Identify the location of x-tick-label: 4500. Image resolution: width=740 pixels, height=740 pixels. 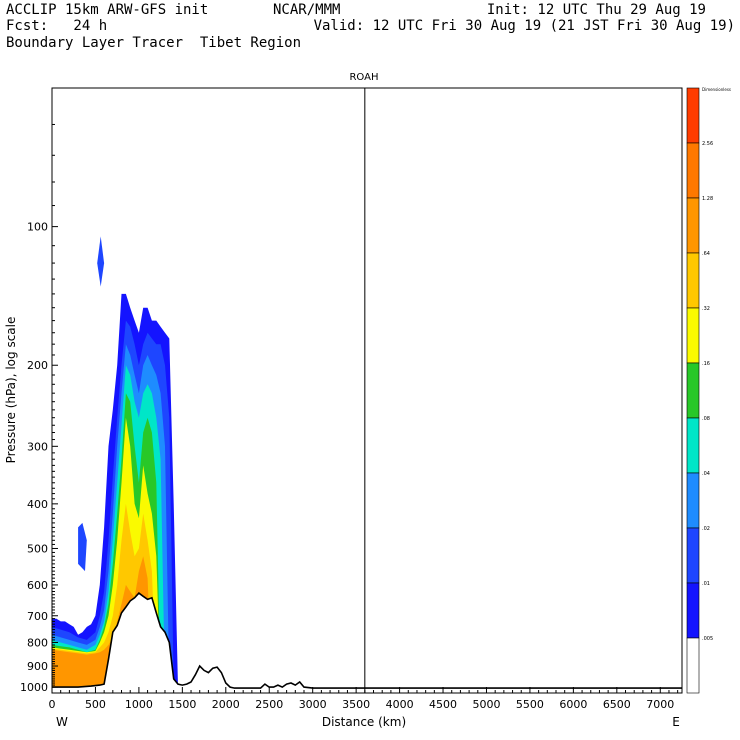
(443, 704).